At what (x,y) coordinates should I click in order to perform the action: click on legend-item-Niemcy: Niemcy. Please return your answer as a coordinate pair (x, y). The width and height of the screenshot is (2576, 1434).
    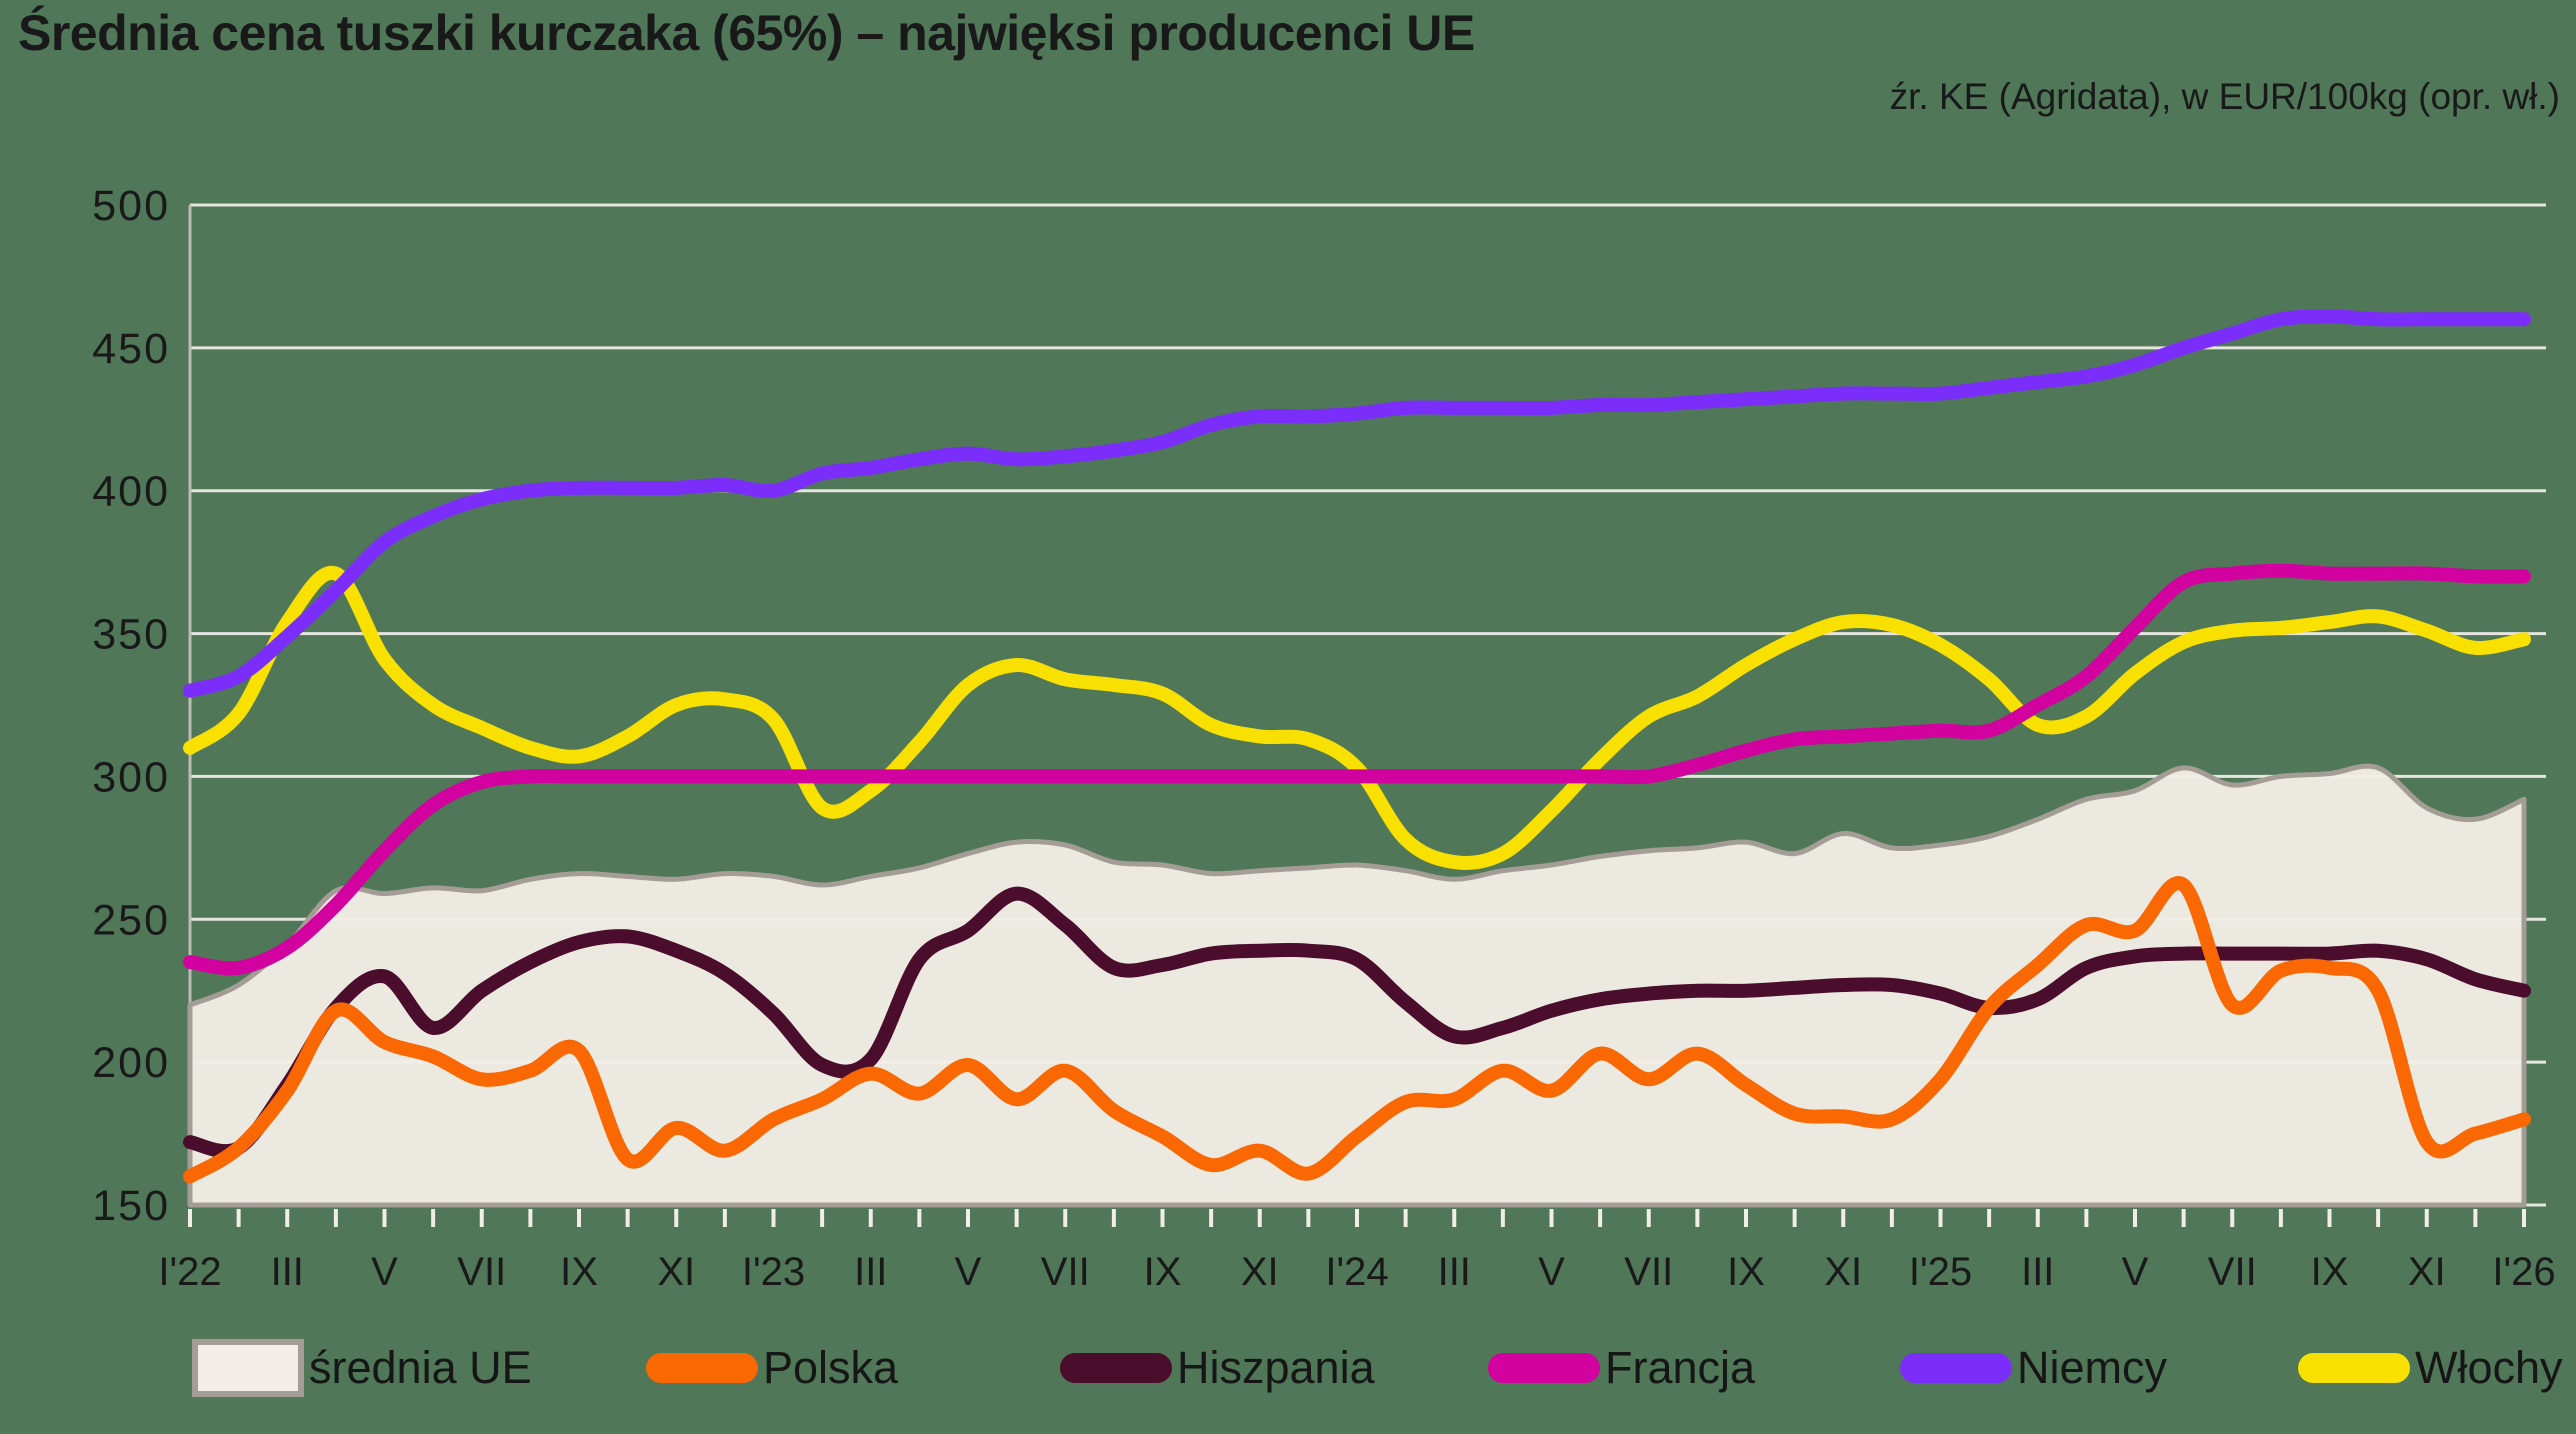
    Looking at the image, I should click on (2033, 1368).